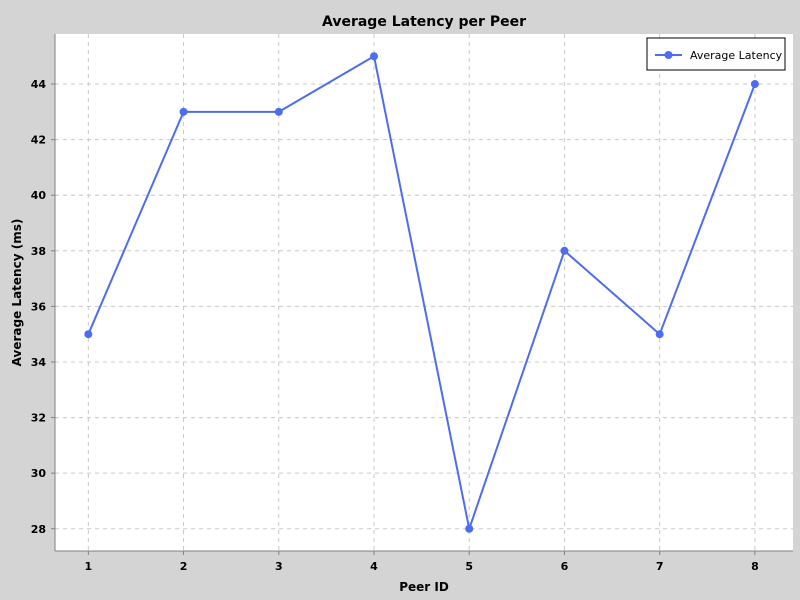 The image size is (800, 600). I want to click on y-tick-label: 34, so click(39, 362).